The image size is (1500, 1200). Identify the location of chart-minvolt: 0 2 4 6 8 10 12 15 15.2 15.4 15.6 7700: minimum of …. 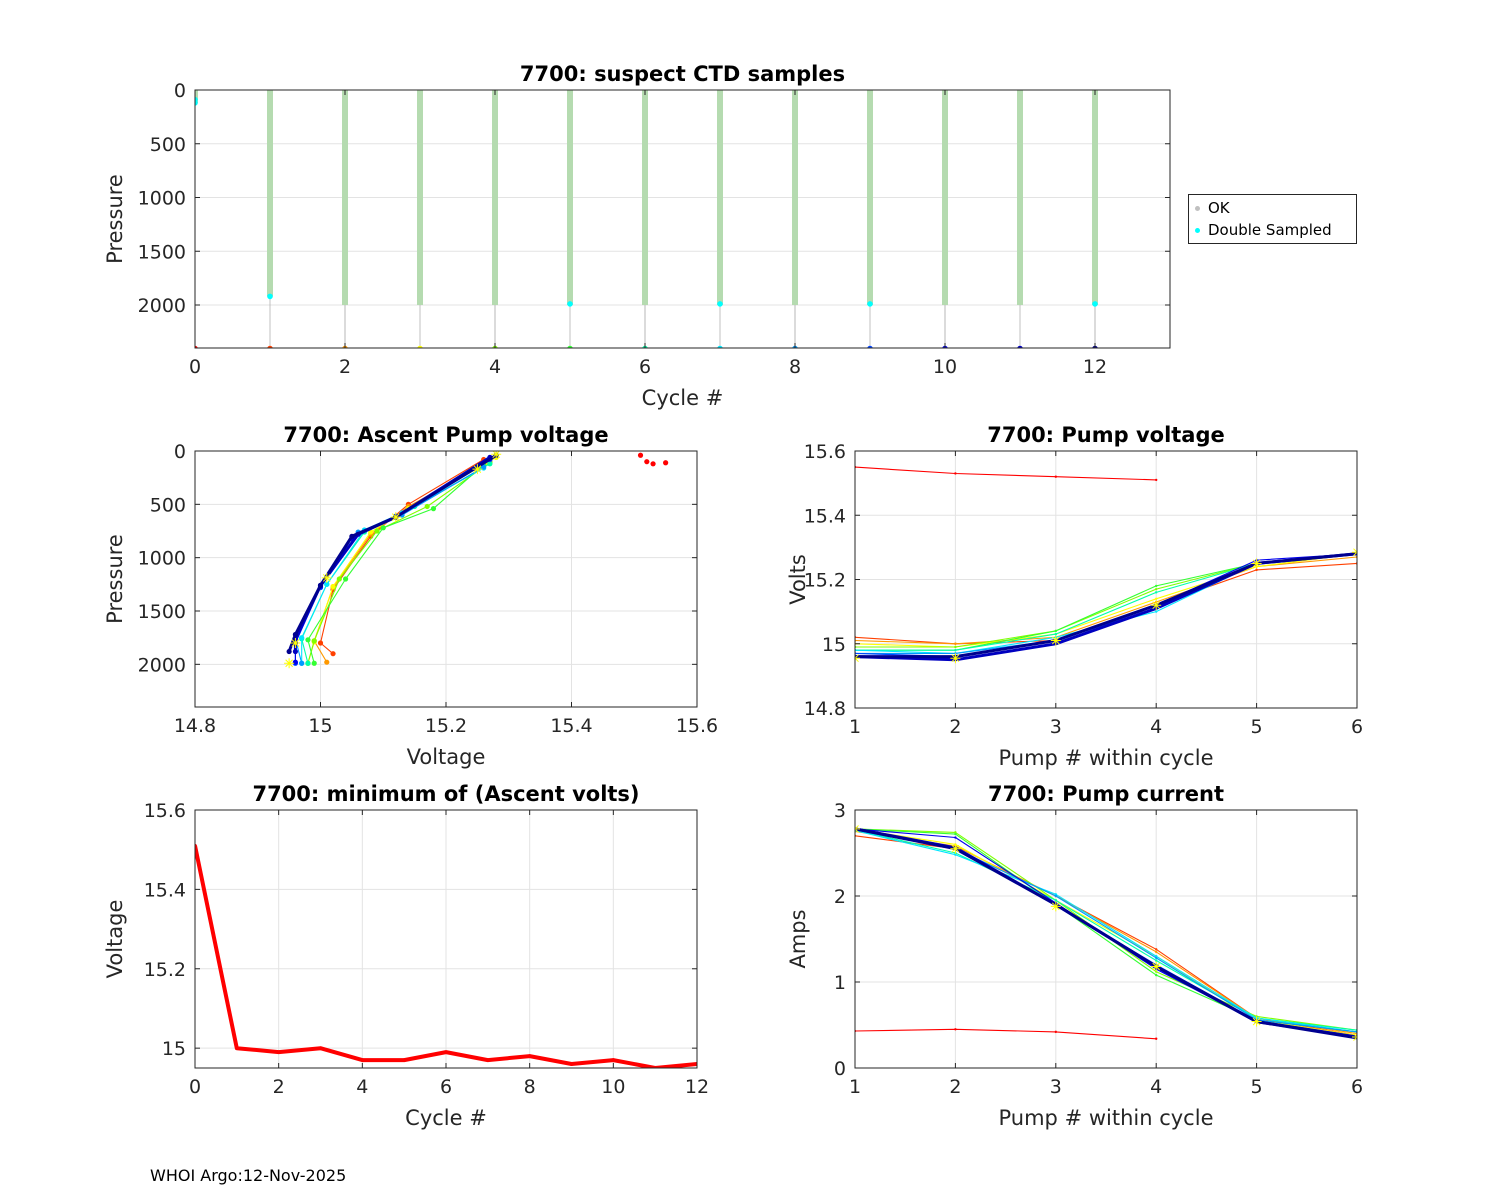
(406, 956).